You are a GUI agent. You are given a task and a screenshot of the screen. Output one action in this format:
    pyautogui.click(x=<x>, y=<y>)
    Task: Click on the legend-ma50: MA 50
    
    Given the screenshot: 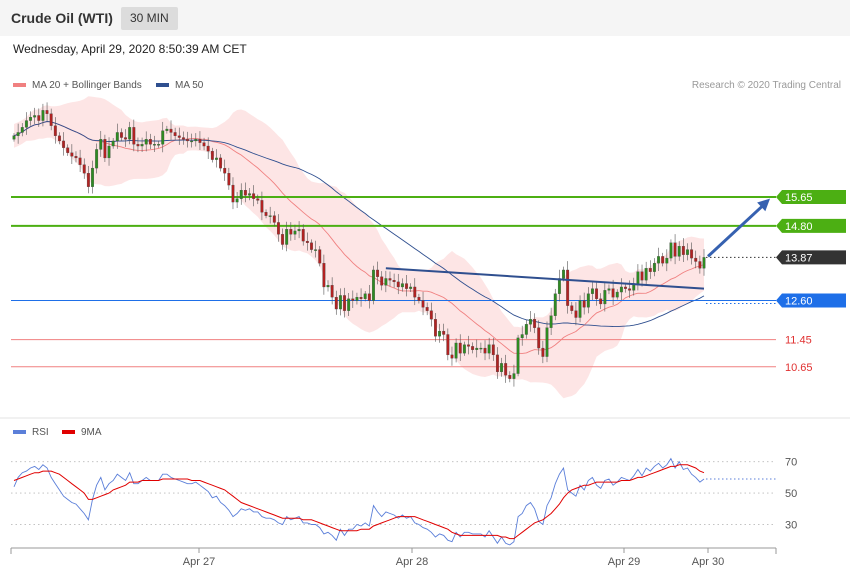 What is the action you would take?
    pyautogui.click(x=179, y=85)
    